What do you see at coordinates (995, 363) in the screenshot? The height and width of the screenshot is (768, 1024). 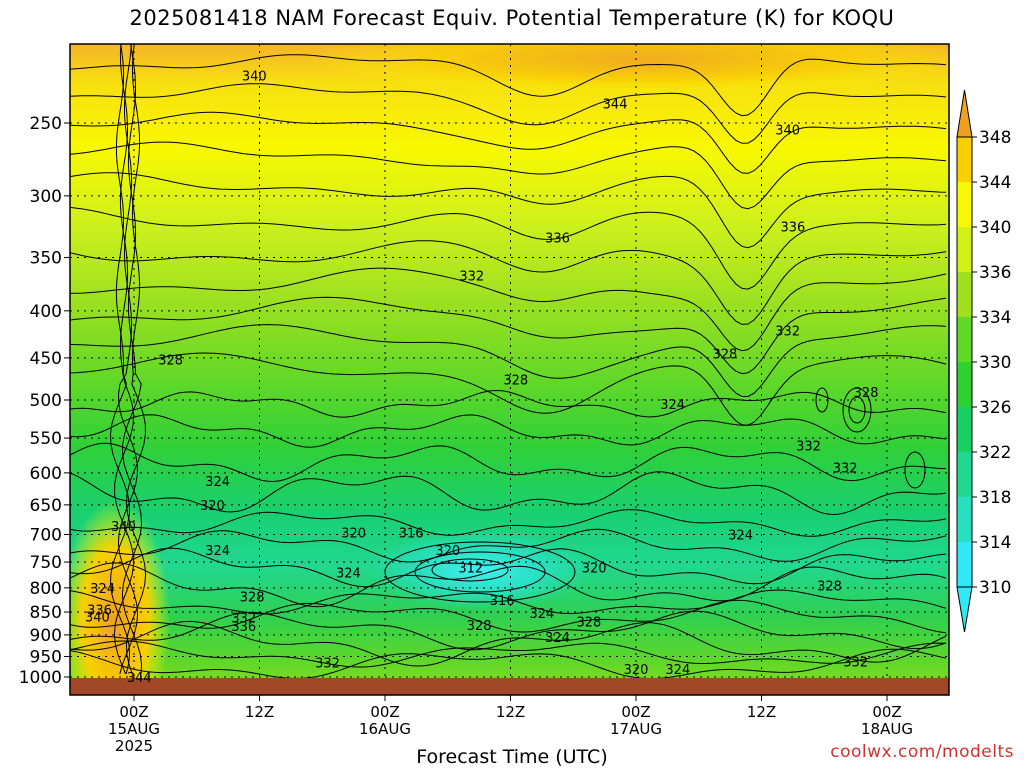 I see `colorbar-label: 330` at bounding box center [995, 363].